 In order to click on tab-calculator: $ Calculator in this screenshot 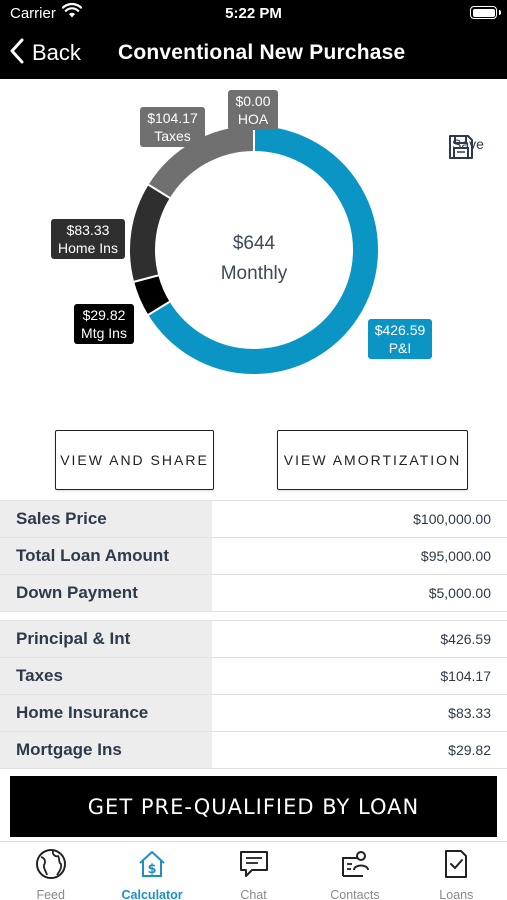, I will do `click(151, 871)`.